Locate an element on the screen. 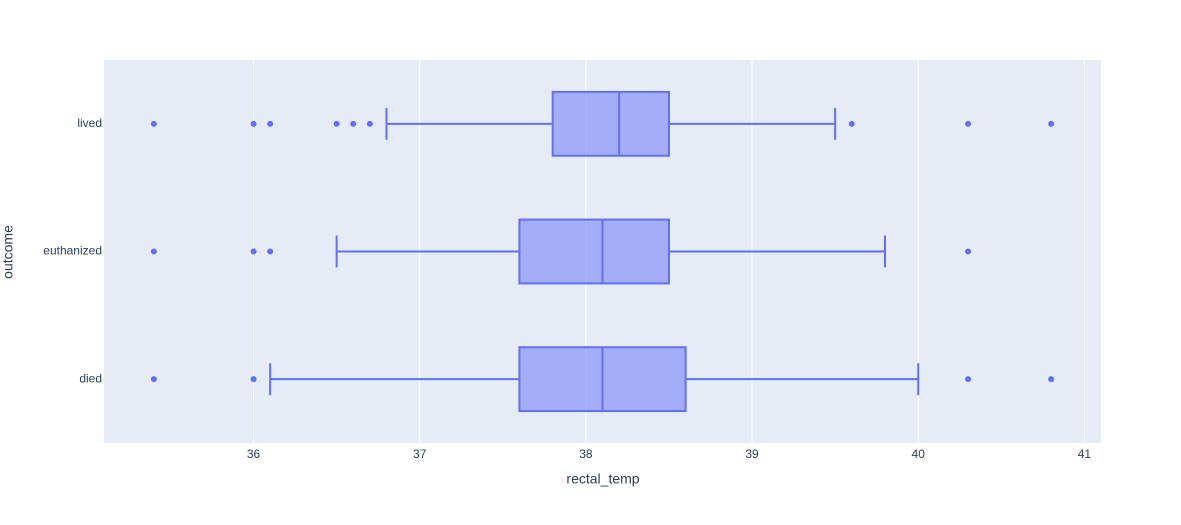 The image size is (1181, 525). x-tick-label: 40 is located at coordinates (919, 454).